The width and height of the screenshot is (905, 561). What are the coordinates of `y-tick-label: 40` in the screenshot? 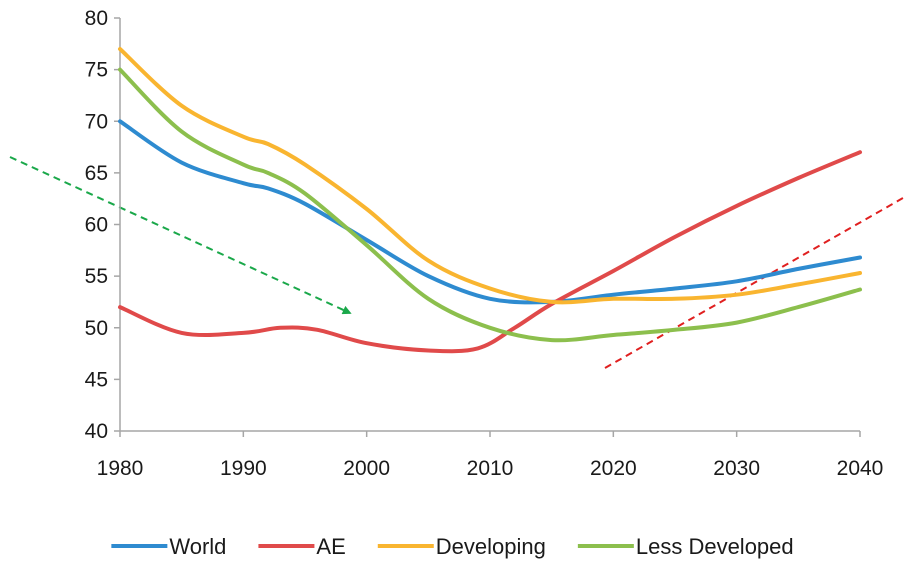 It's located at (96, 431).